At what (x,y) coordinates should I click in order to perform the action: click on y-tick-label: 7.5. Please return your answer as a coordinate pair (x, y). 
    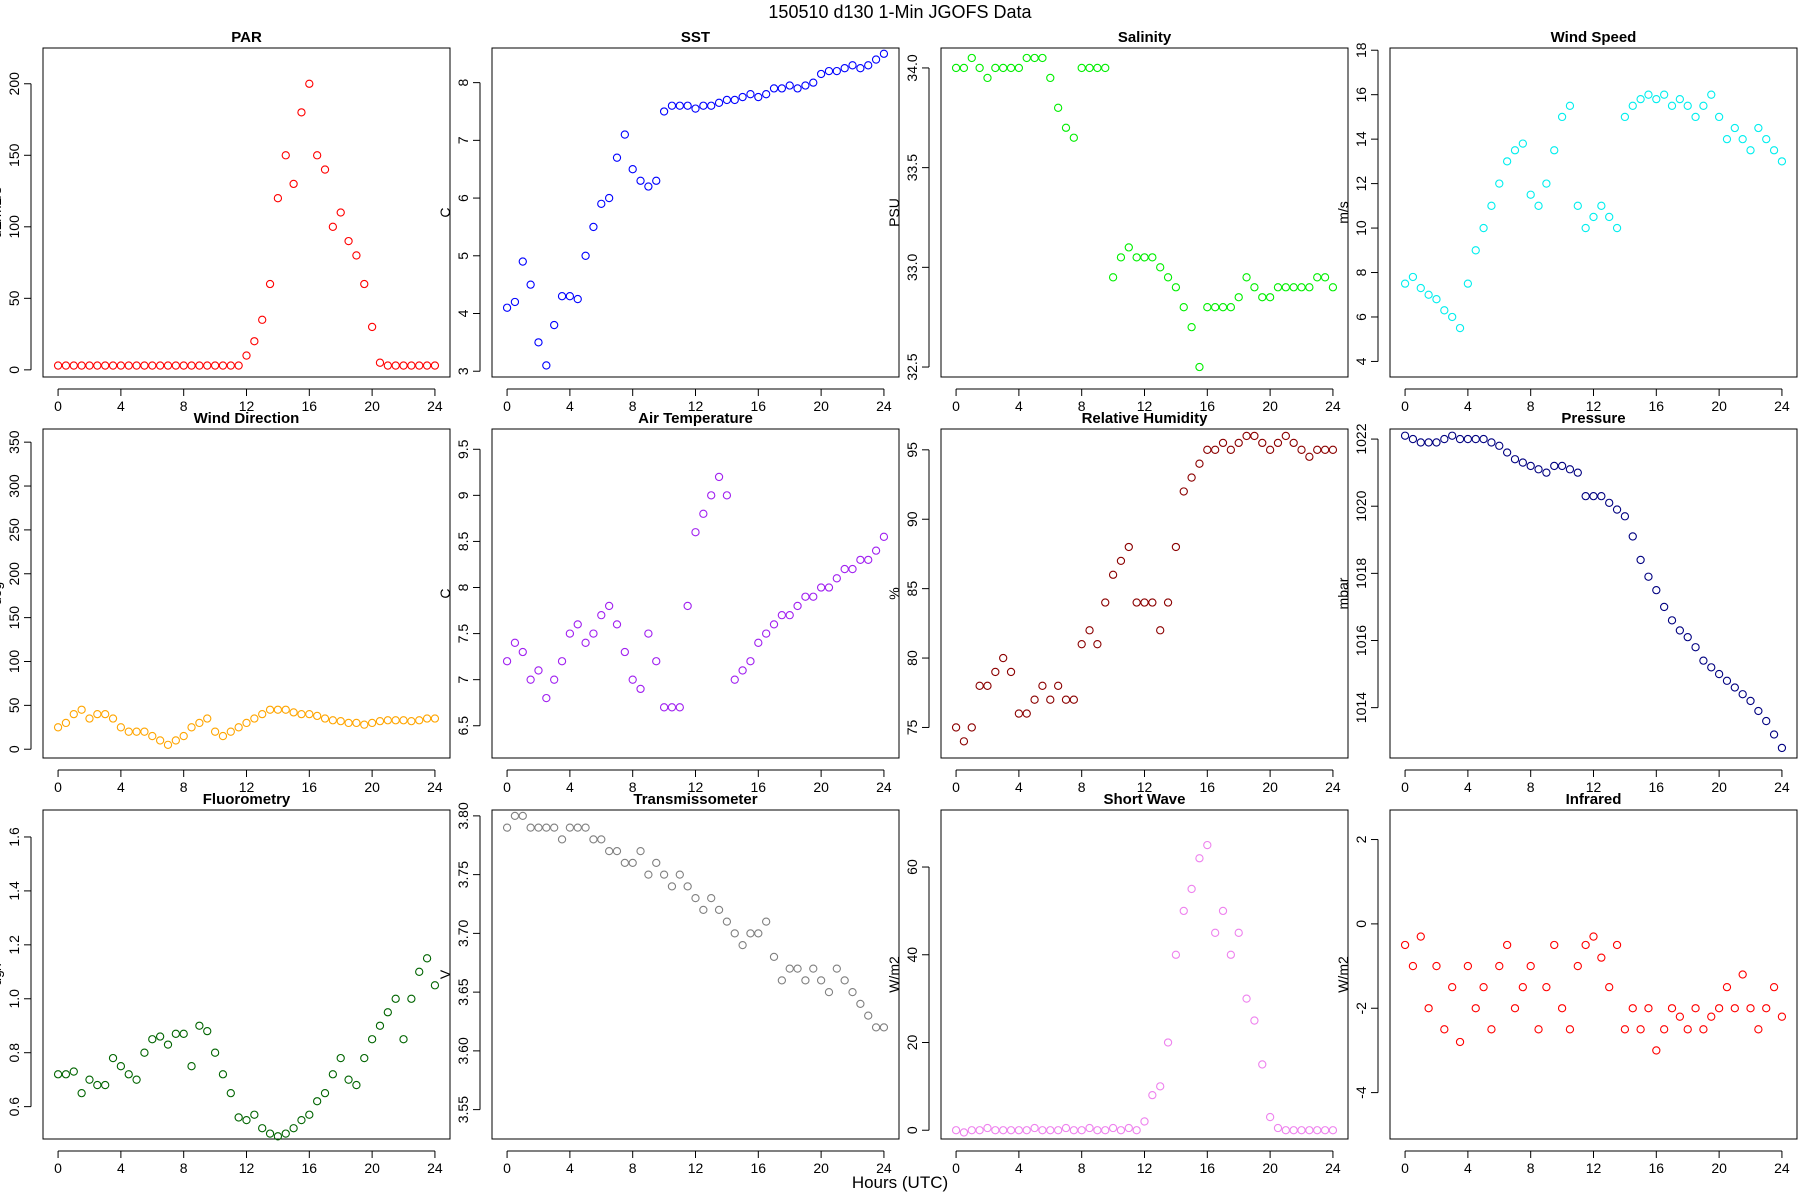
    Looking at the image, I should click on (463, 634).